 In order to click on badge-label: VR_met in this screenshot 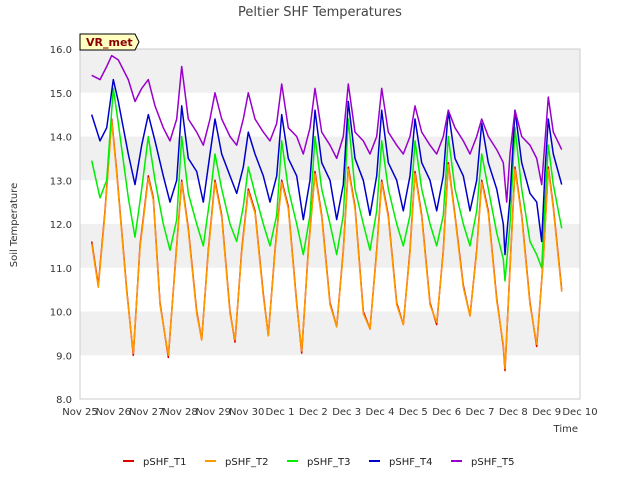, I will do `click(109, 42)`.